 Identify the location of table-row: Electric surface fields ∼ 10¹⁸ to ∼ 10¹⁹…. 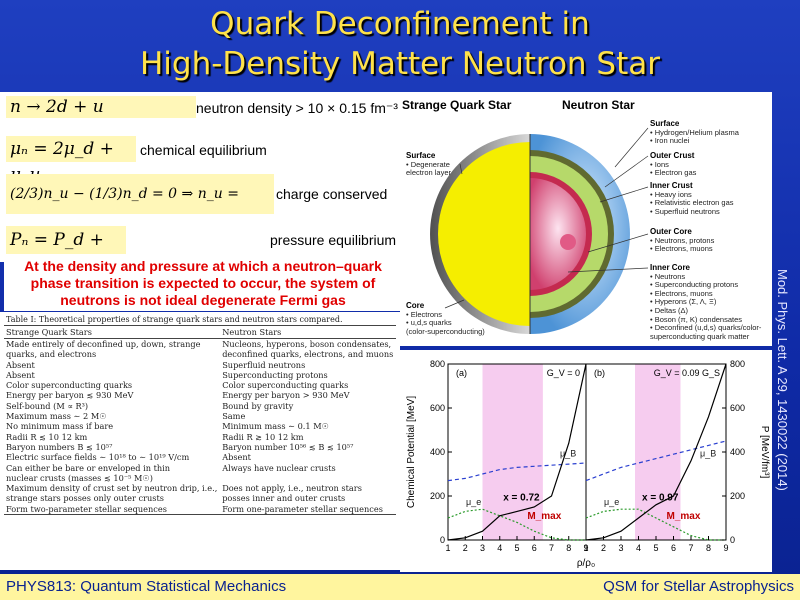
(200, 457).